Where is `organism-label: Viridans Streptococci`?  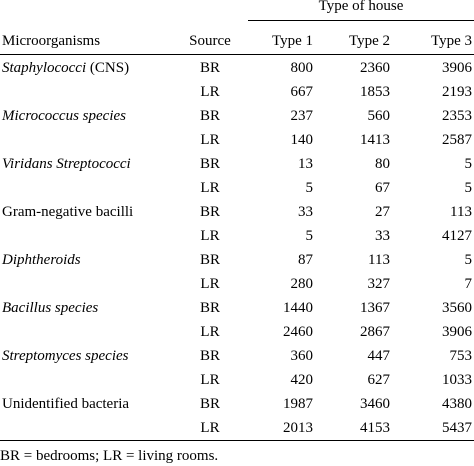 organism-label: Viridans Streptococci is located at coordinates (66, 164).